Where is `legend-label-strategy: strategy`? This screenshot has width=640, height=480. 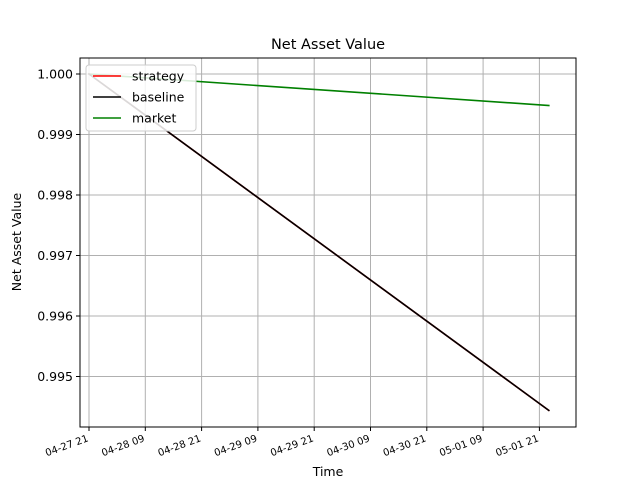
legend-label-strategy: strategy is located at coordinates (158, 76).